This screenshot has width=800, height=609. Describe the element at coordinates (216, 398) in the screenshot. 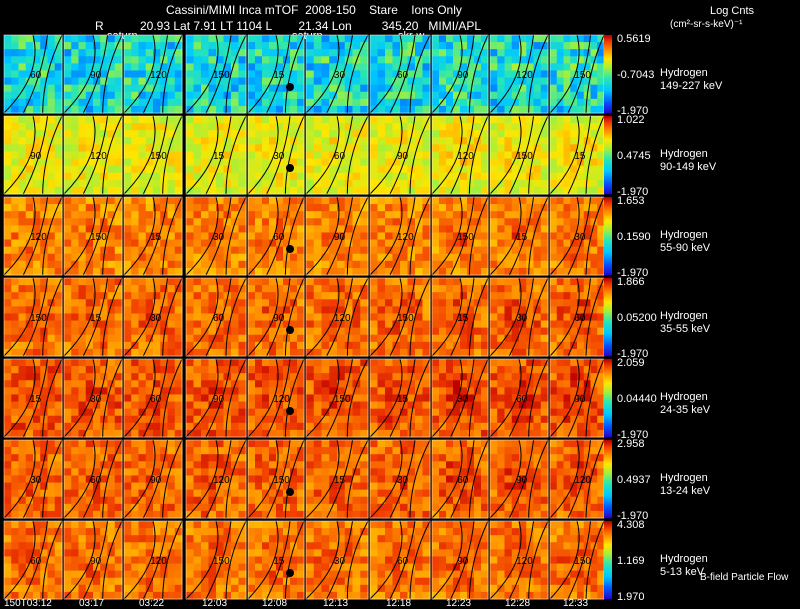

I see `heatmap-frame: 90` at that location.